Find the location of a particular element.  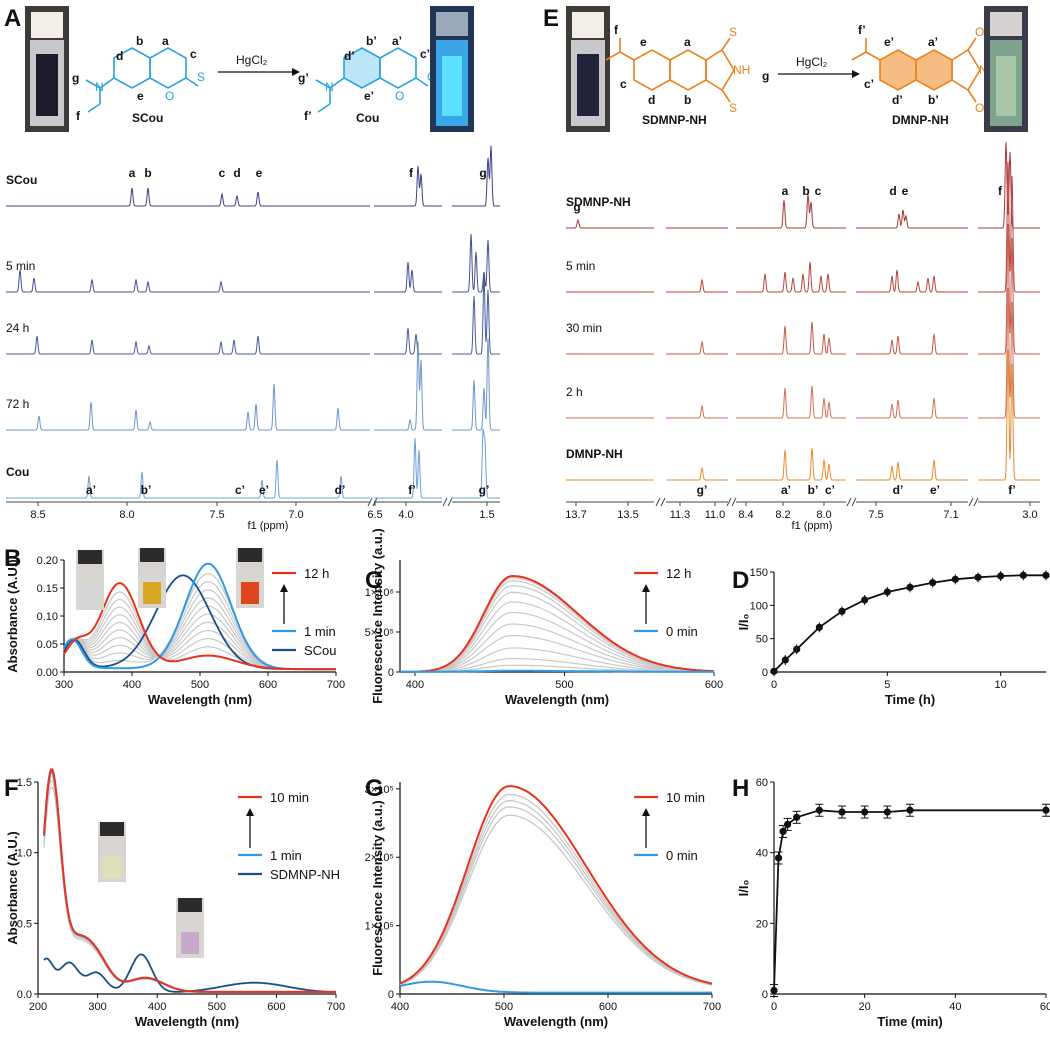

nmr-tick-label: 8.2 is located at coordinates (782, 515).